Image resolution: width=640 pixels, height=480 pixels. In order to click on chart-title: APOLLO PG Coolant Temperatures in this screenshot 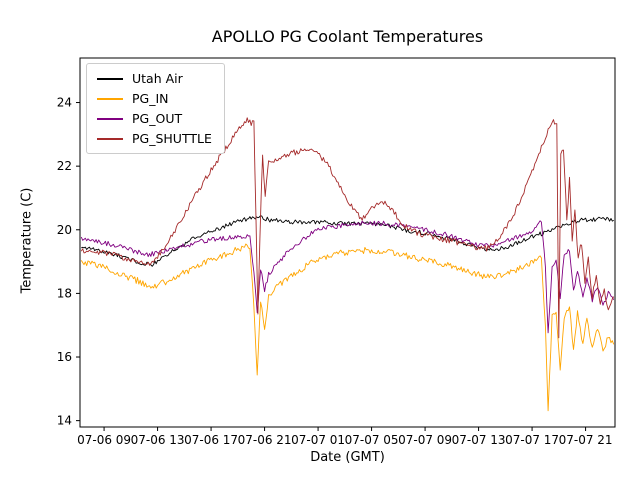, I will do `click(347, 36)`.